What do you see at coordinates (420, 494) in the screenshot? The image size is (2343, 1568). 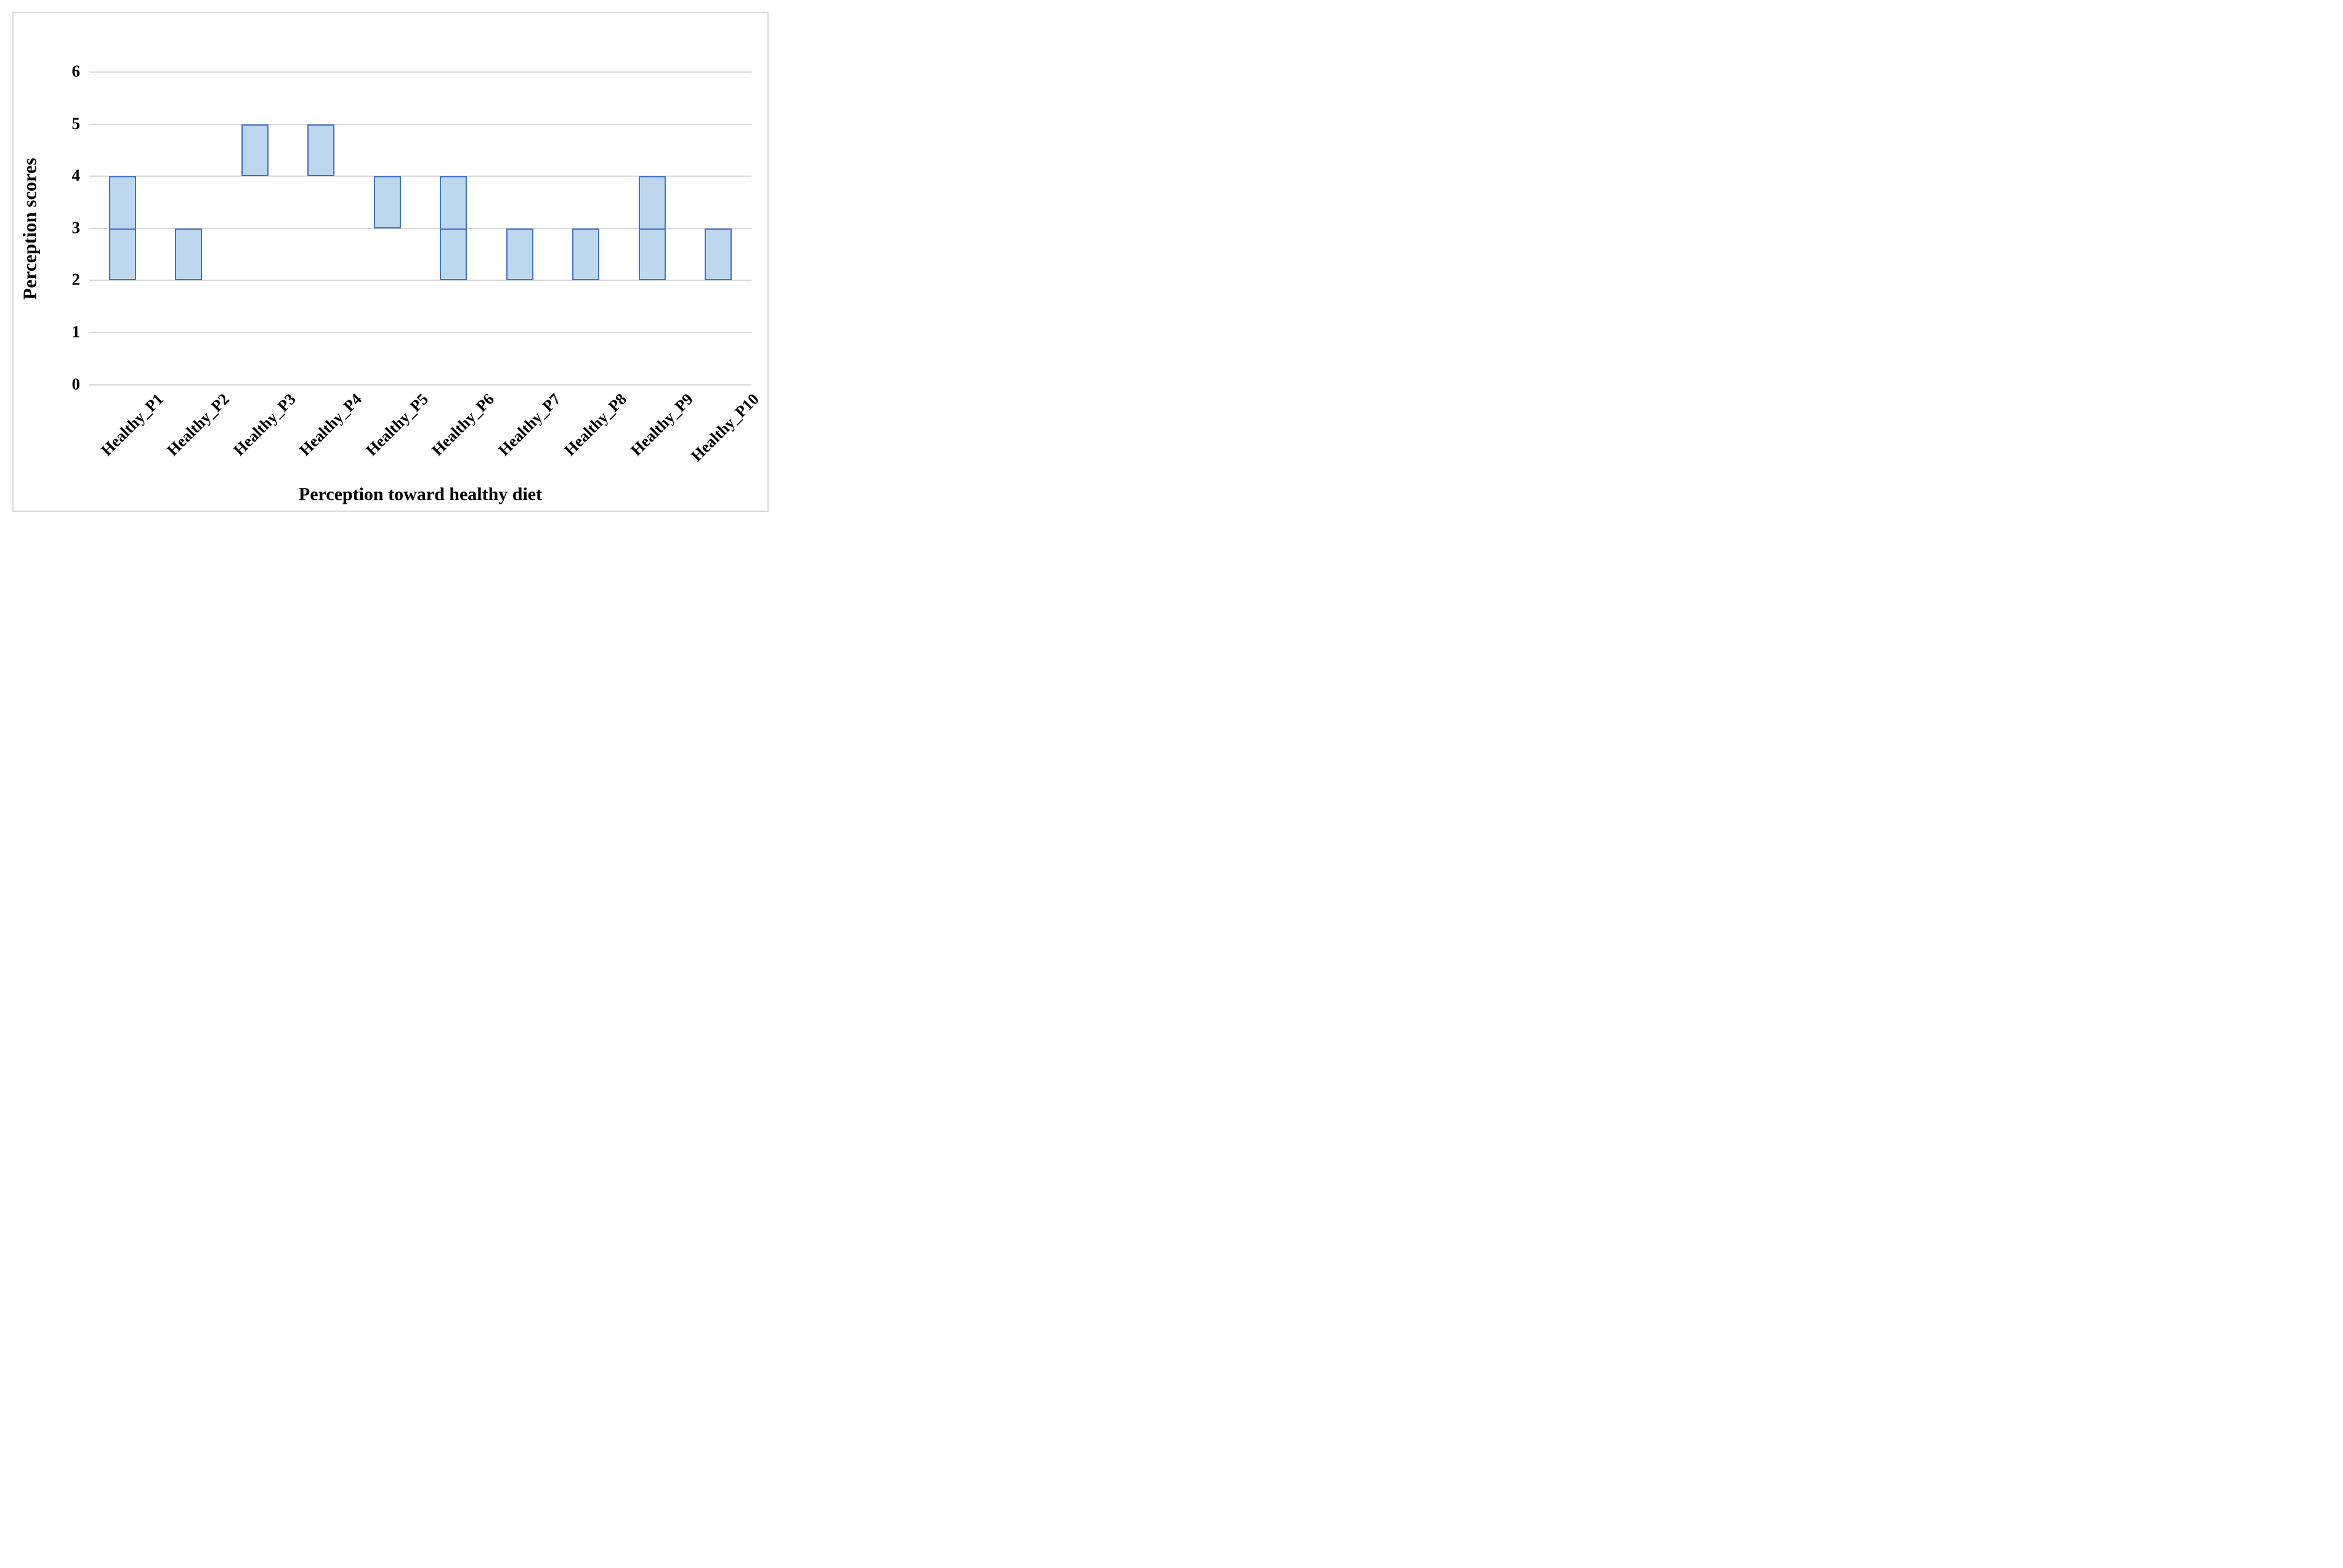 I see `x-axis-title: Perception toward healthy diet` at bounding box center [420, 494].